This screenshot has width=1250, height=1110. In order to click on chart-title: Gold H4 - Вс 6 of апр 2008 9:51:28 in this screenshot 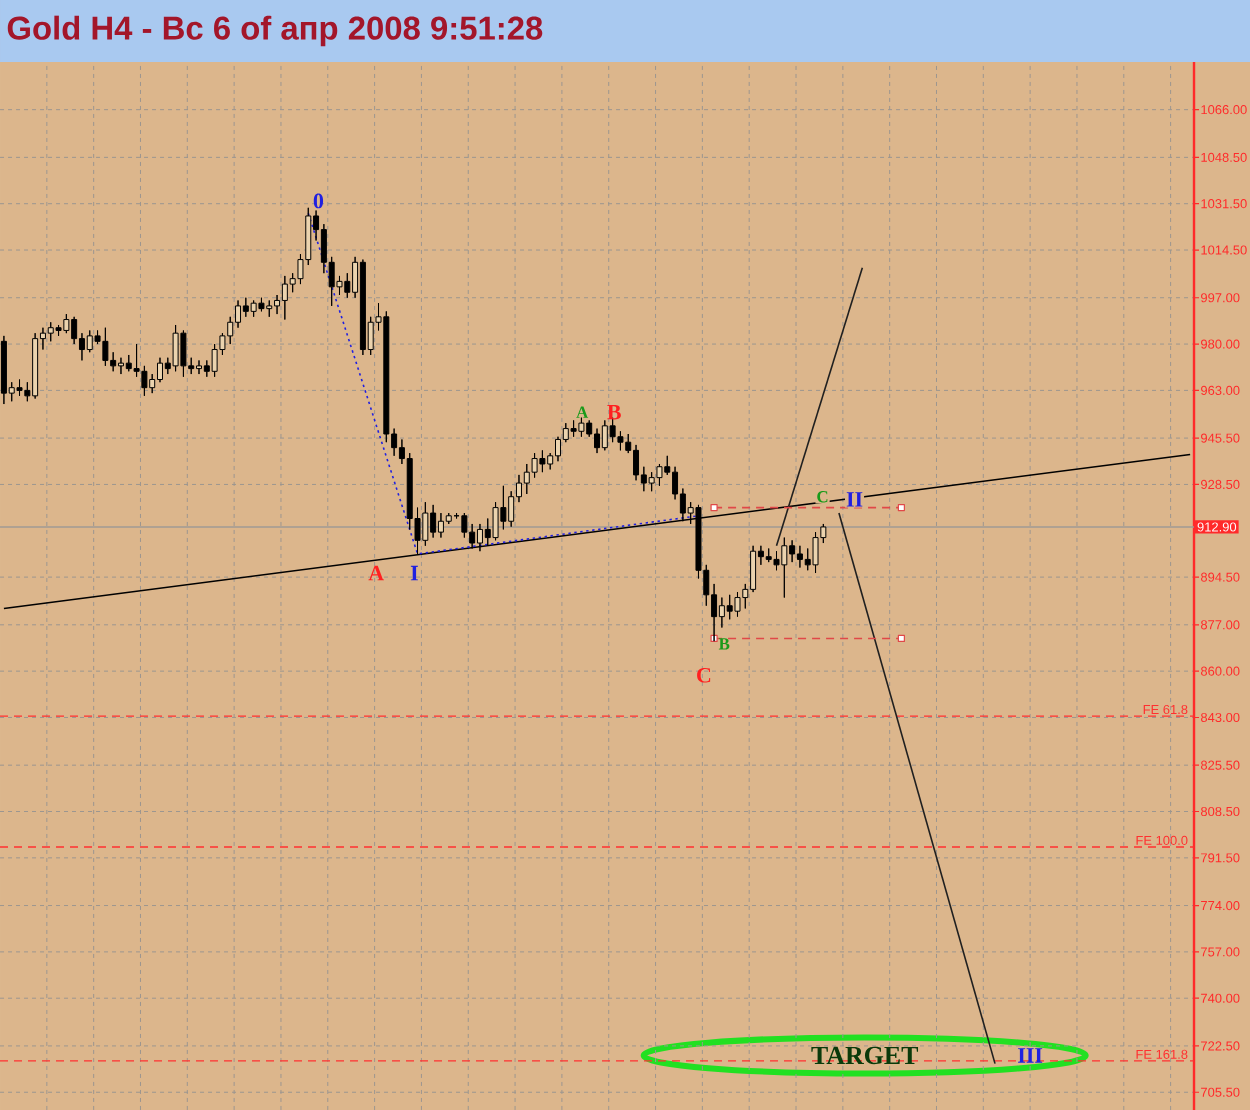, I will do `click(275, 31)`.